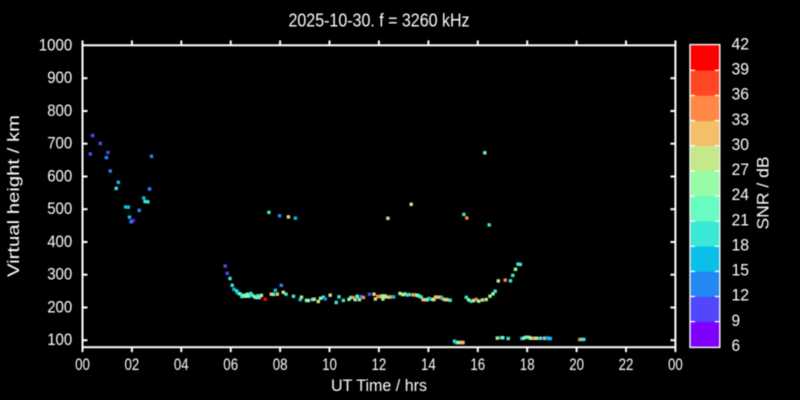 This screenshot has height=400, width=800. What do you see at coordinates (59, 241) in the screenshot?
I see `svg-text: 400` at bounding box center [59, 241].